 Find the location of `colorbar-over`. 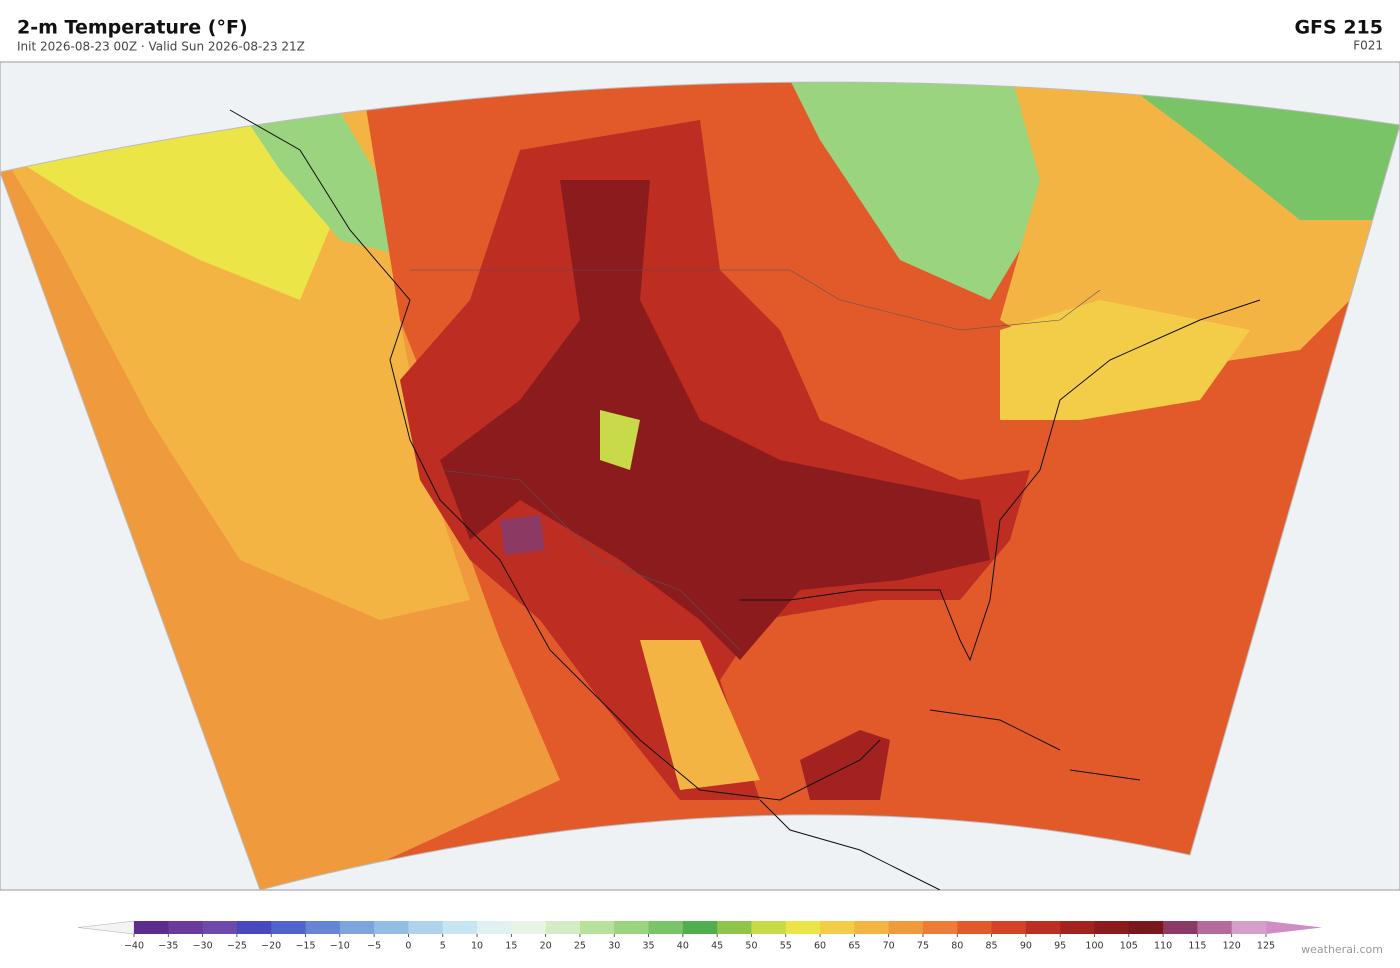

colorbar-over is located at coordinates (1294, 927).